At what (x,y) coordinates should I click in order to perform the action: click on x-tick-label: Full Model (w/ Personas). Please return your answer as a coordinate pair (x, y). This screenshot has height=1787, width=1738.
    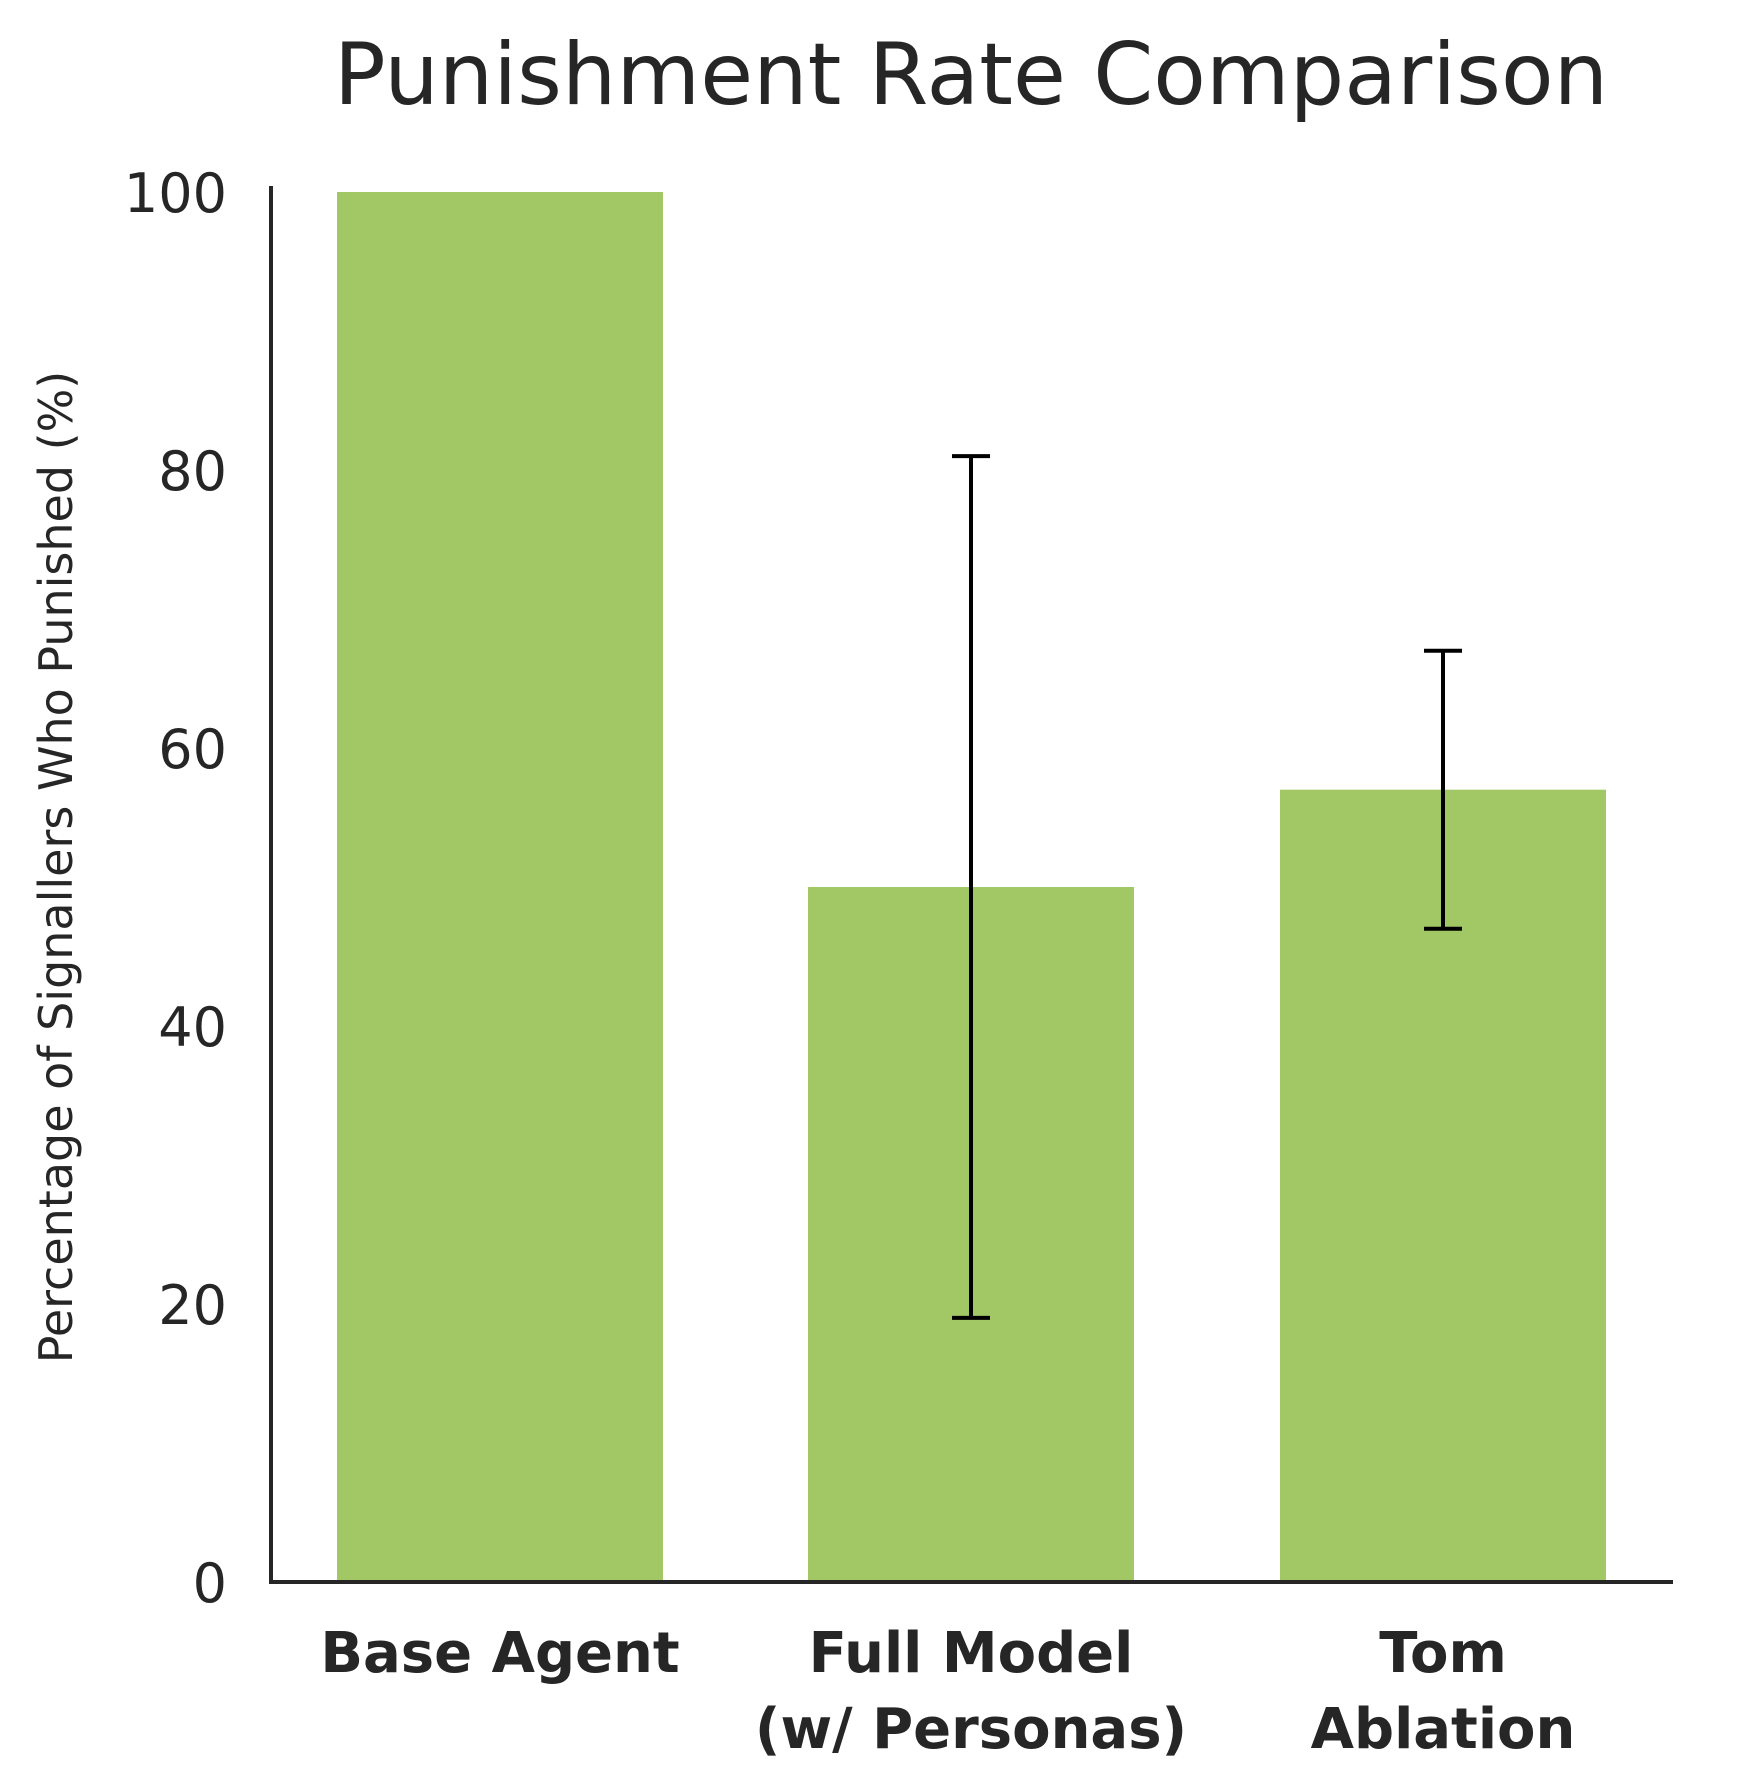
    Looking at the image, I should click on (971, 1691).